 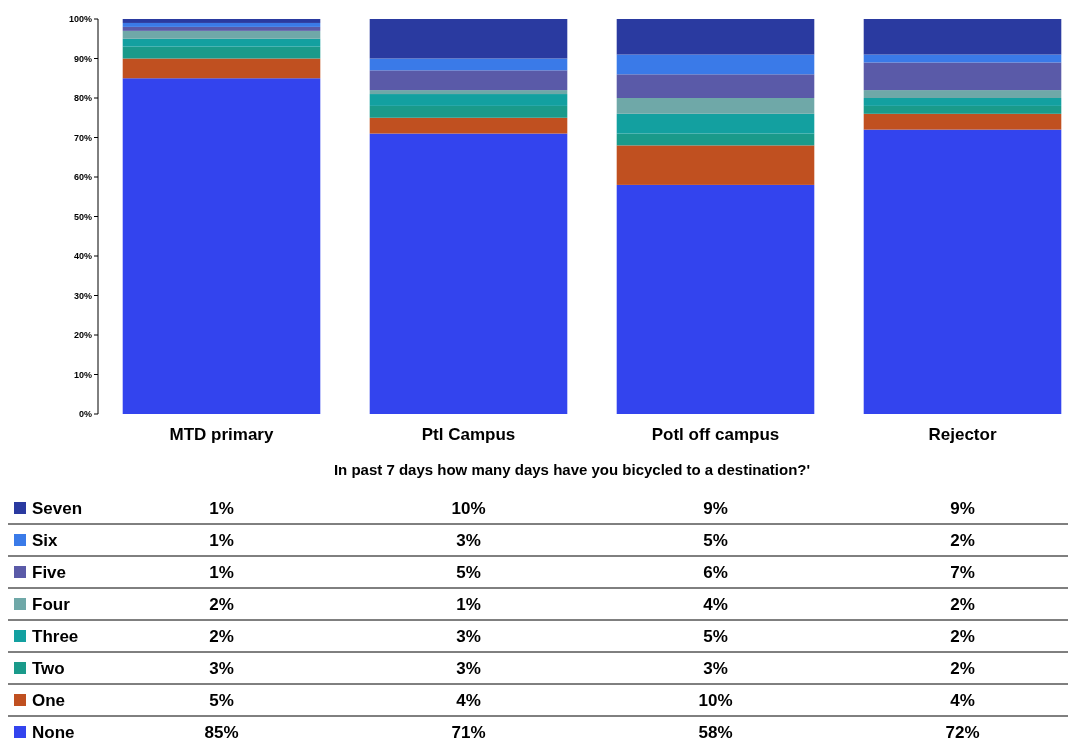 I want to click on data-label: 71%, so click(x=468, y=731).